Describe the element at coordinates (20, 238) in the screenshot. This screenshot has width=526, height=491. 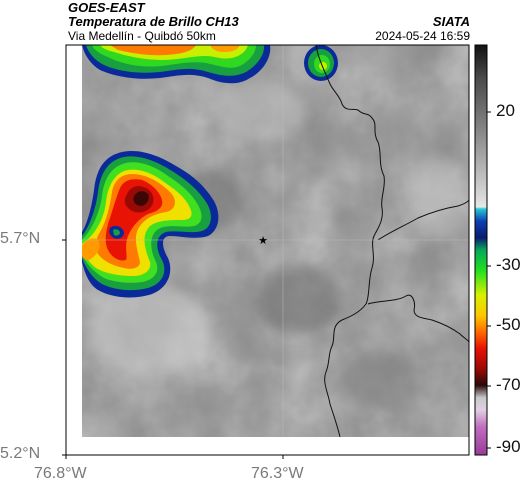
I see `lat-label: 5.7°N` at that location.